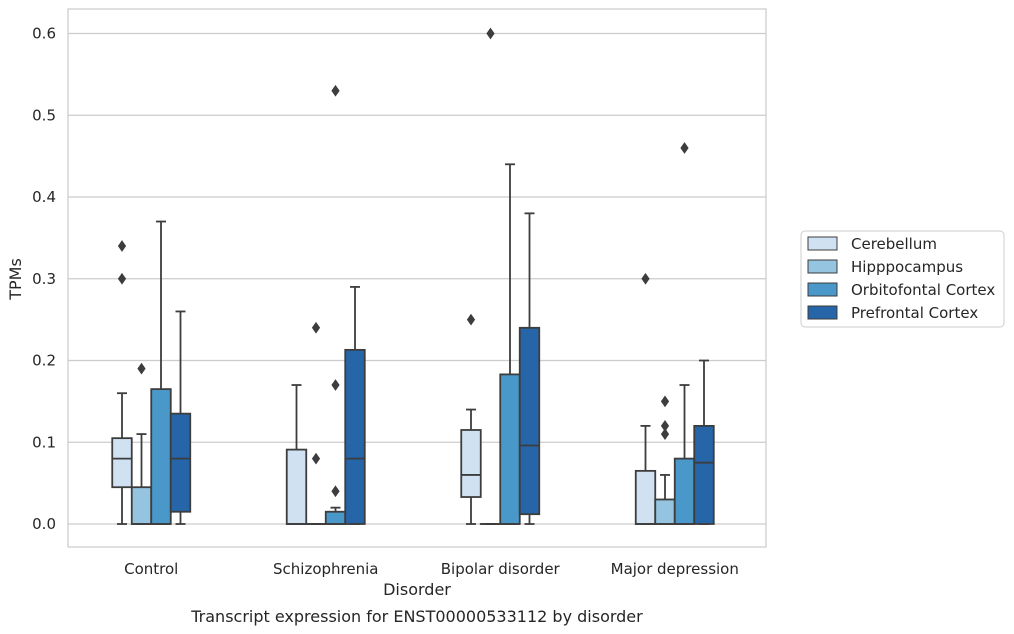  I want to click on x-tick-label: Major depression, so click(675, 569).